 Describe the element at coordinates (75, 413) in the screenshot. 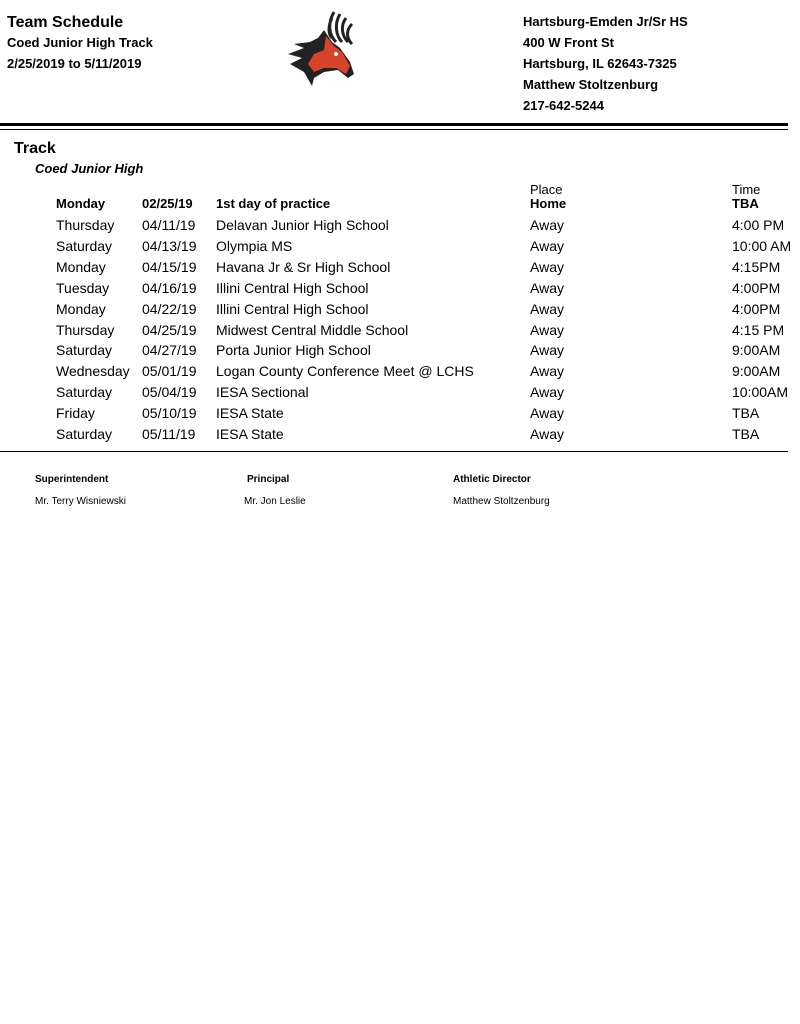

I see `row-day: Friday` at that location.